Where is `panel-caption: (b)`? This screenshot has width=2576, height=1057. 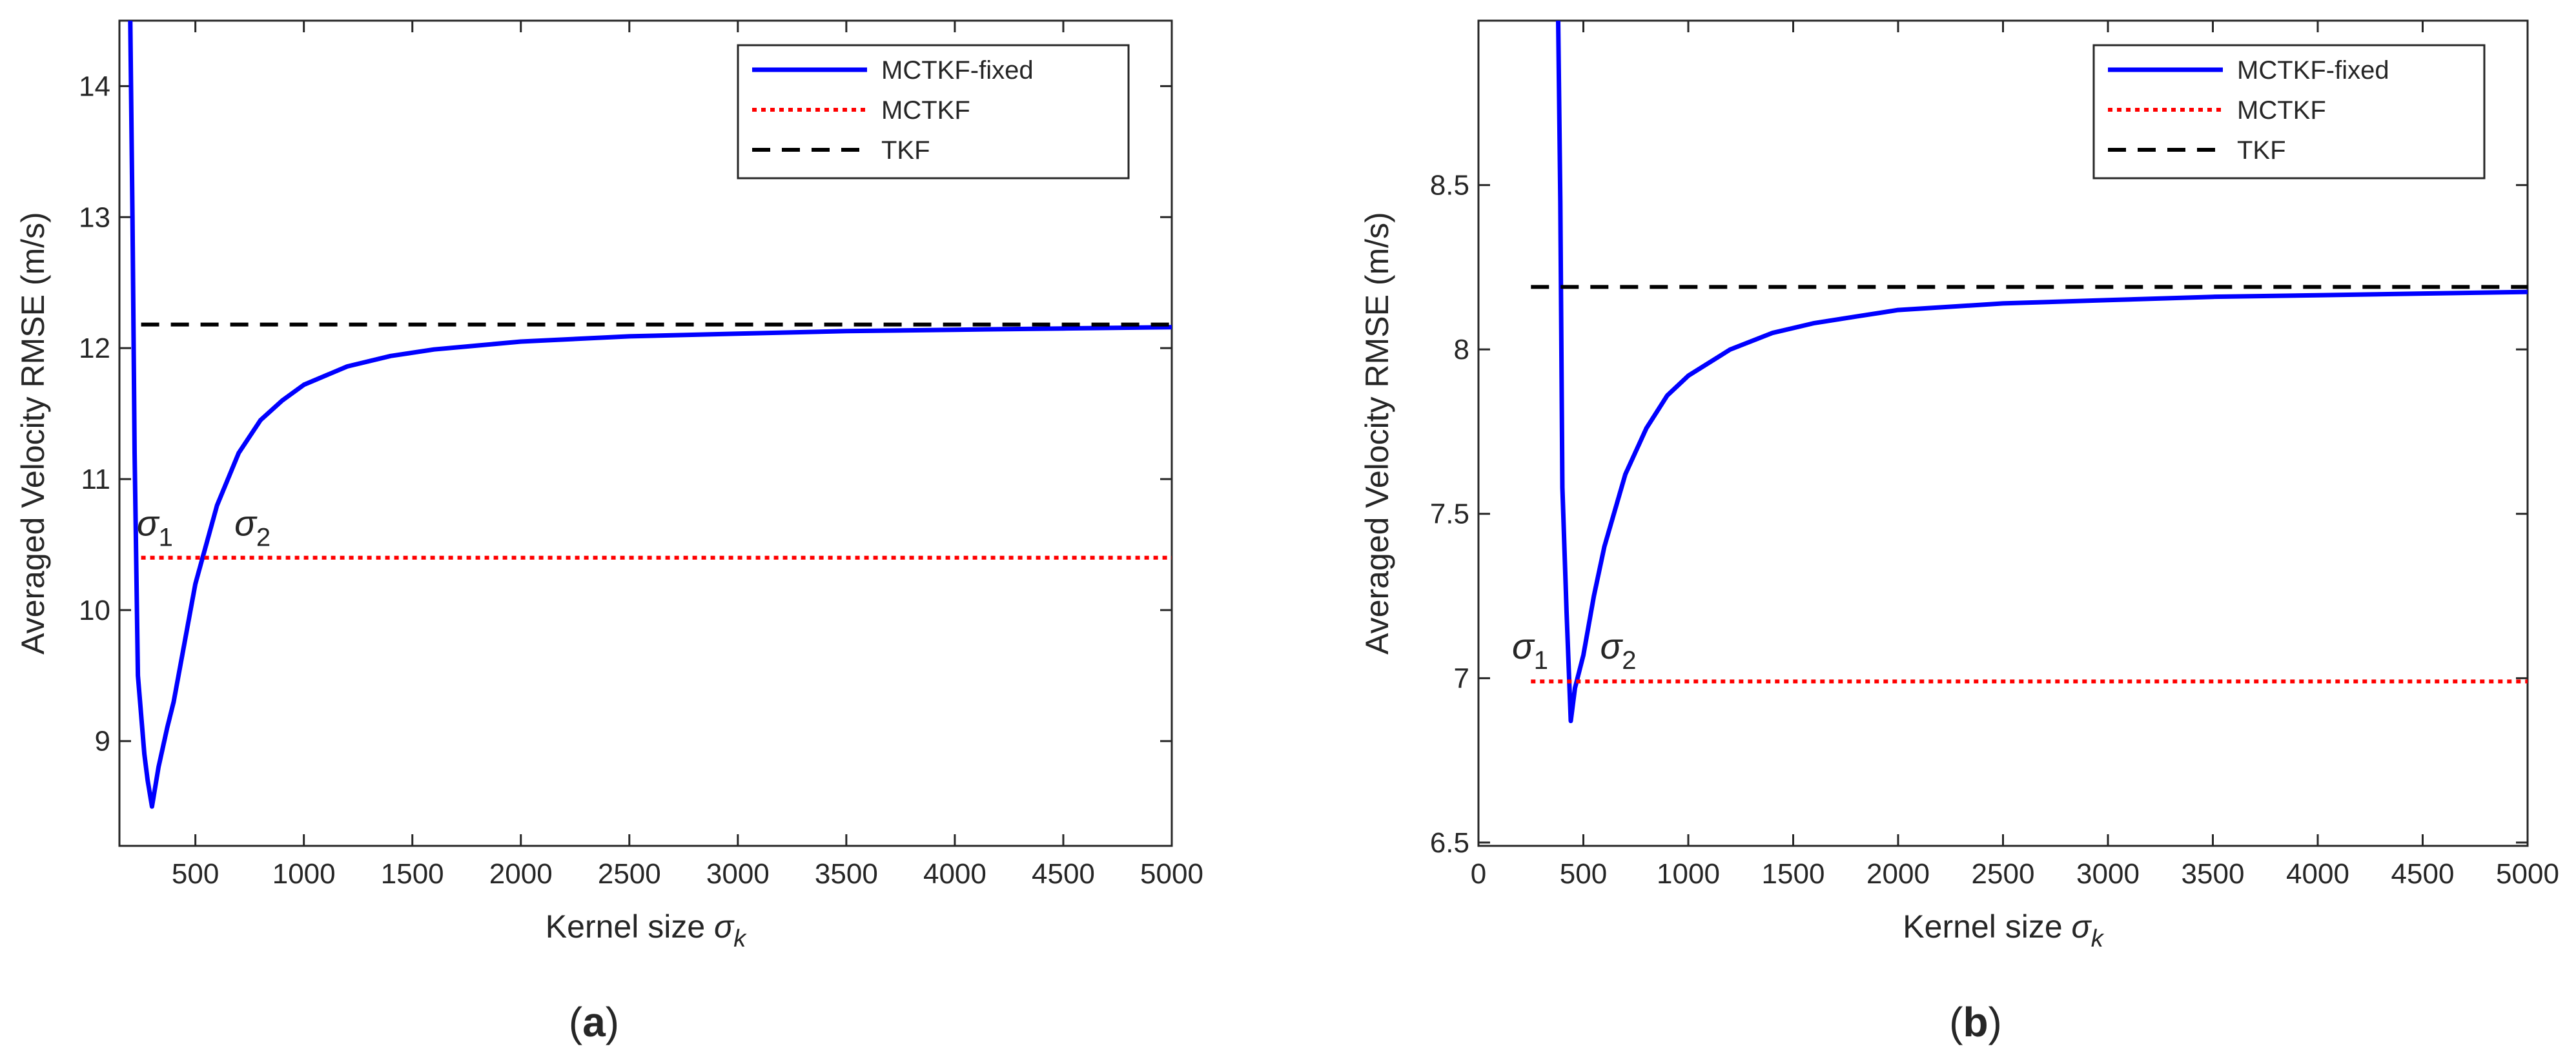 panel-caption: (b) is located at coordinates (1976, 1022).